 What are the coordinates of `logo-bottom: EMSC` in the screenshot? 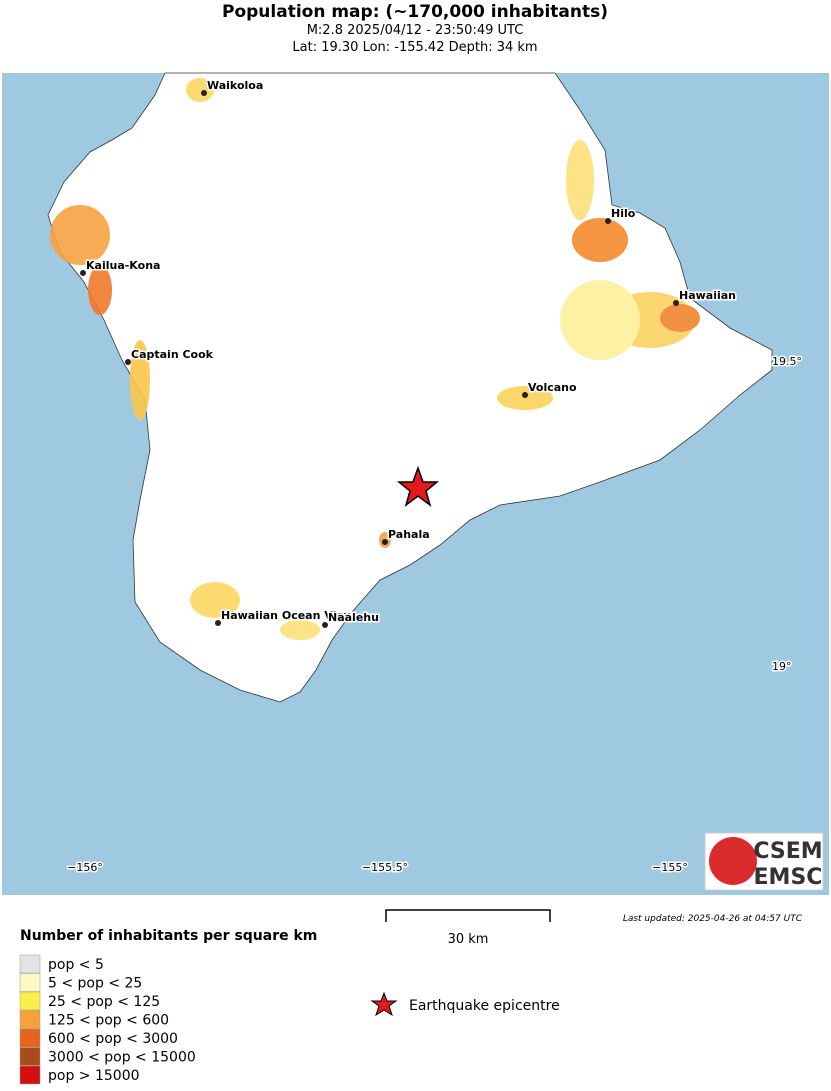 It's located at (788, 877).